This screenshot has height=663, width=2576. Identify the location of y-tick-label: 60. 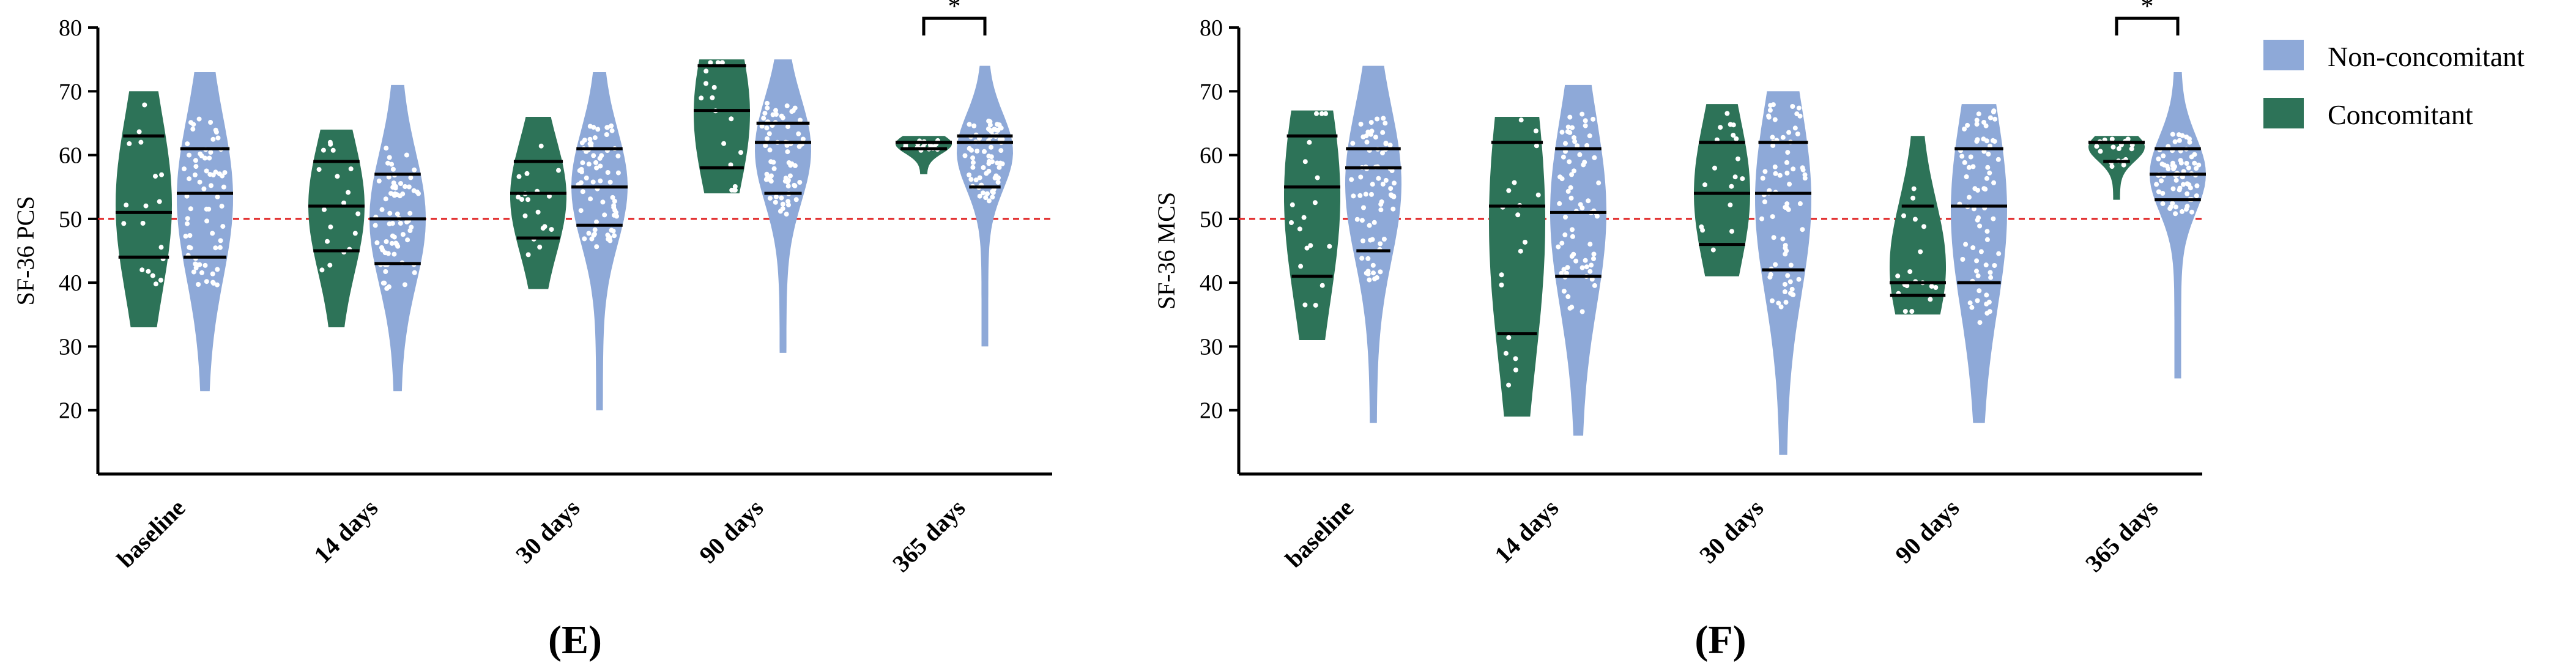
(70, 156).